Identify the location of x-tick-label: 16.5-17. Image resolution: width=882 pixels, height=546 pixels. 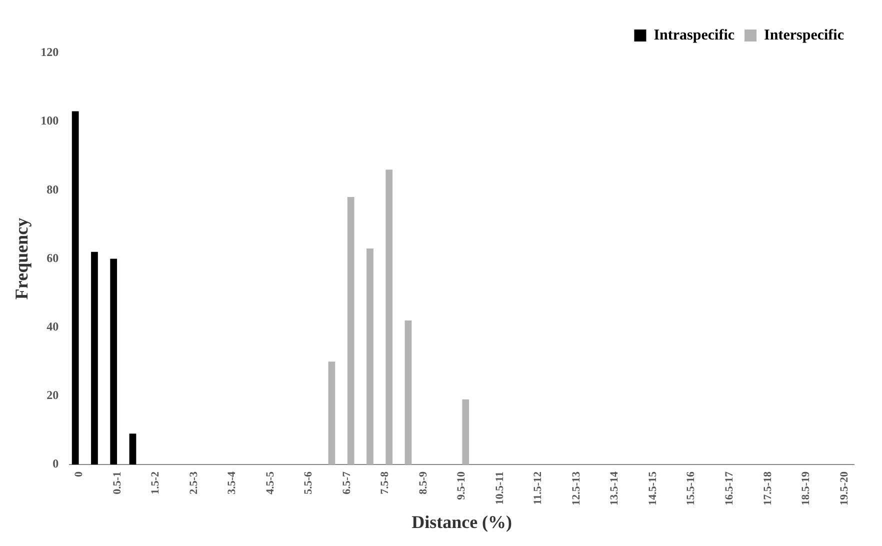
(729, 488).